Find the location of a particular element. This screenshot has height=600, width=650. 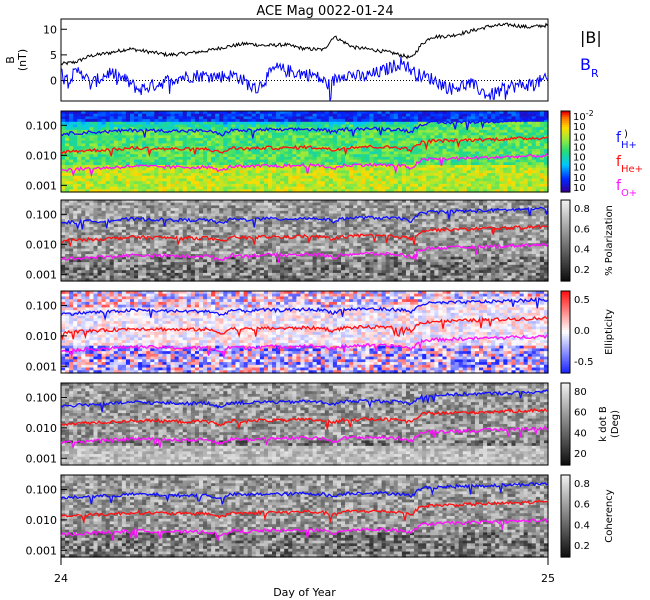

colorbar-partial-label: ) is located at coordinates (626, 134).